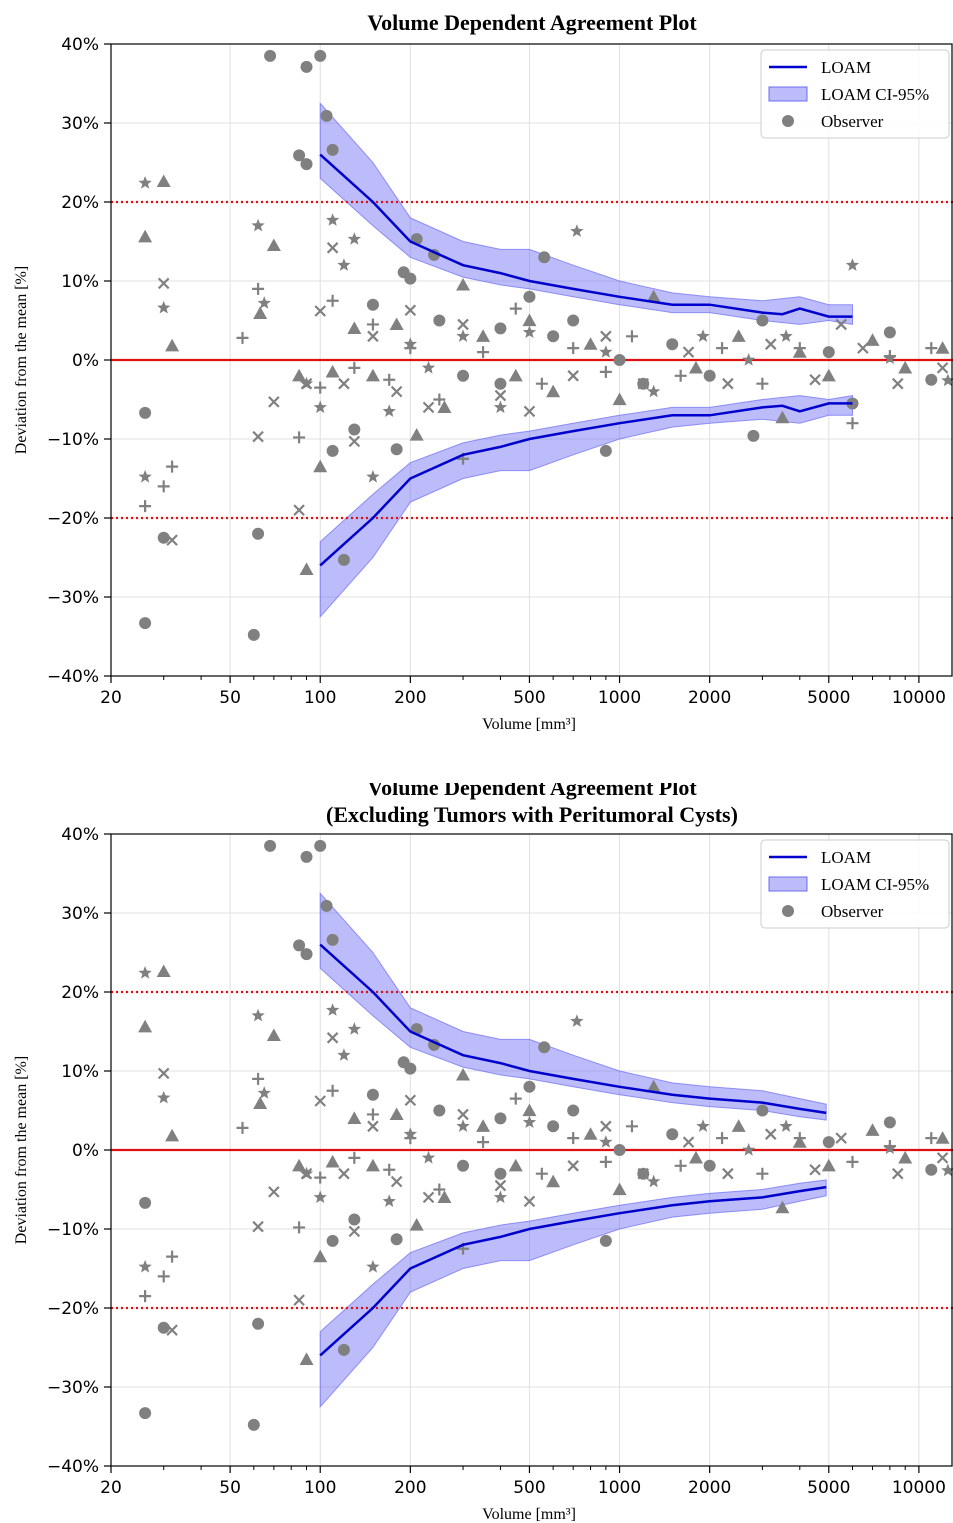  I want to click on x-tick-label-6: 2000, so click(709, 1488).